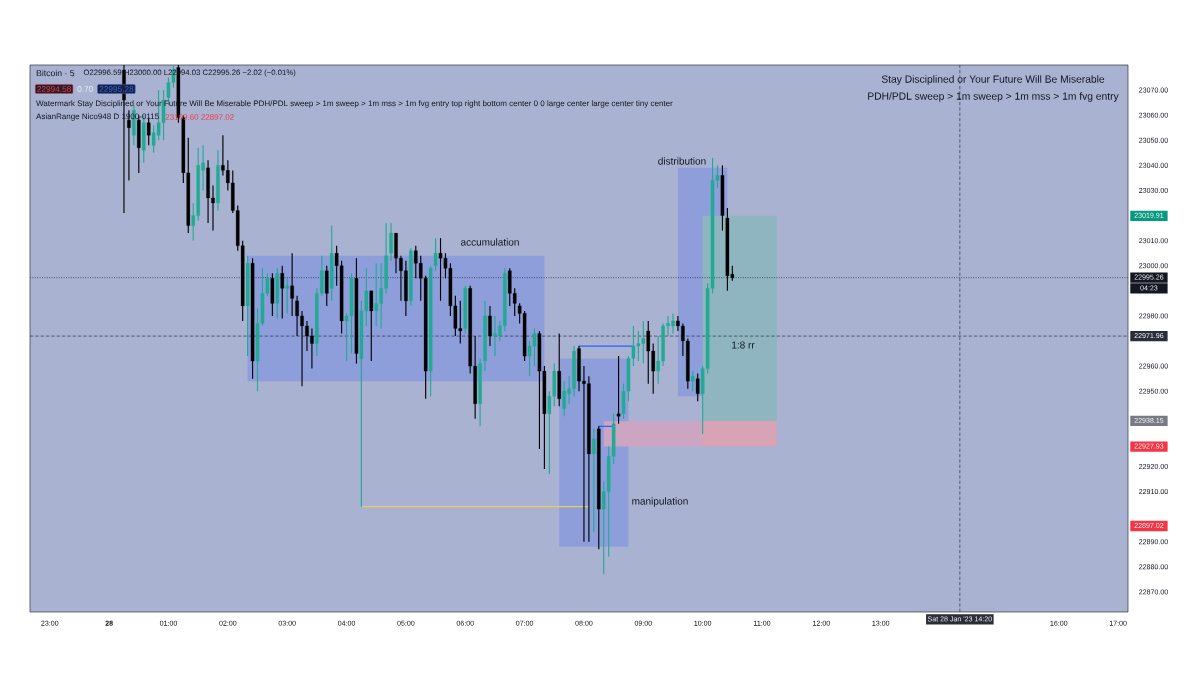 This screenshot has width=1200, height=675. Describe the element at coordinates (55, 73) in the screenshot. I see `chart-title: Bitcoin · 5` at that location.